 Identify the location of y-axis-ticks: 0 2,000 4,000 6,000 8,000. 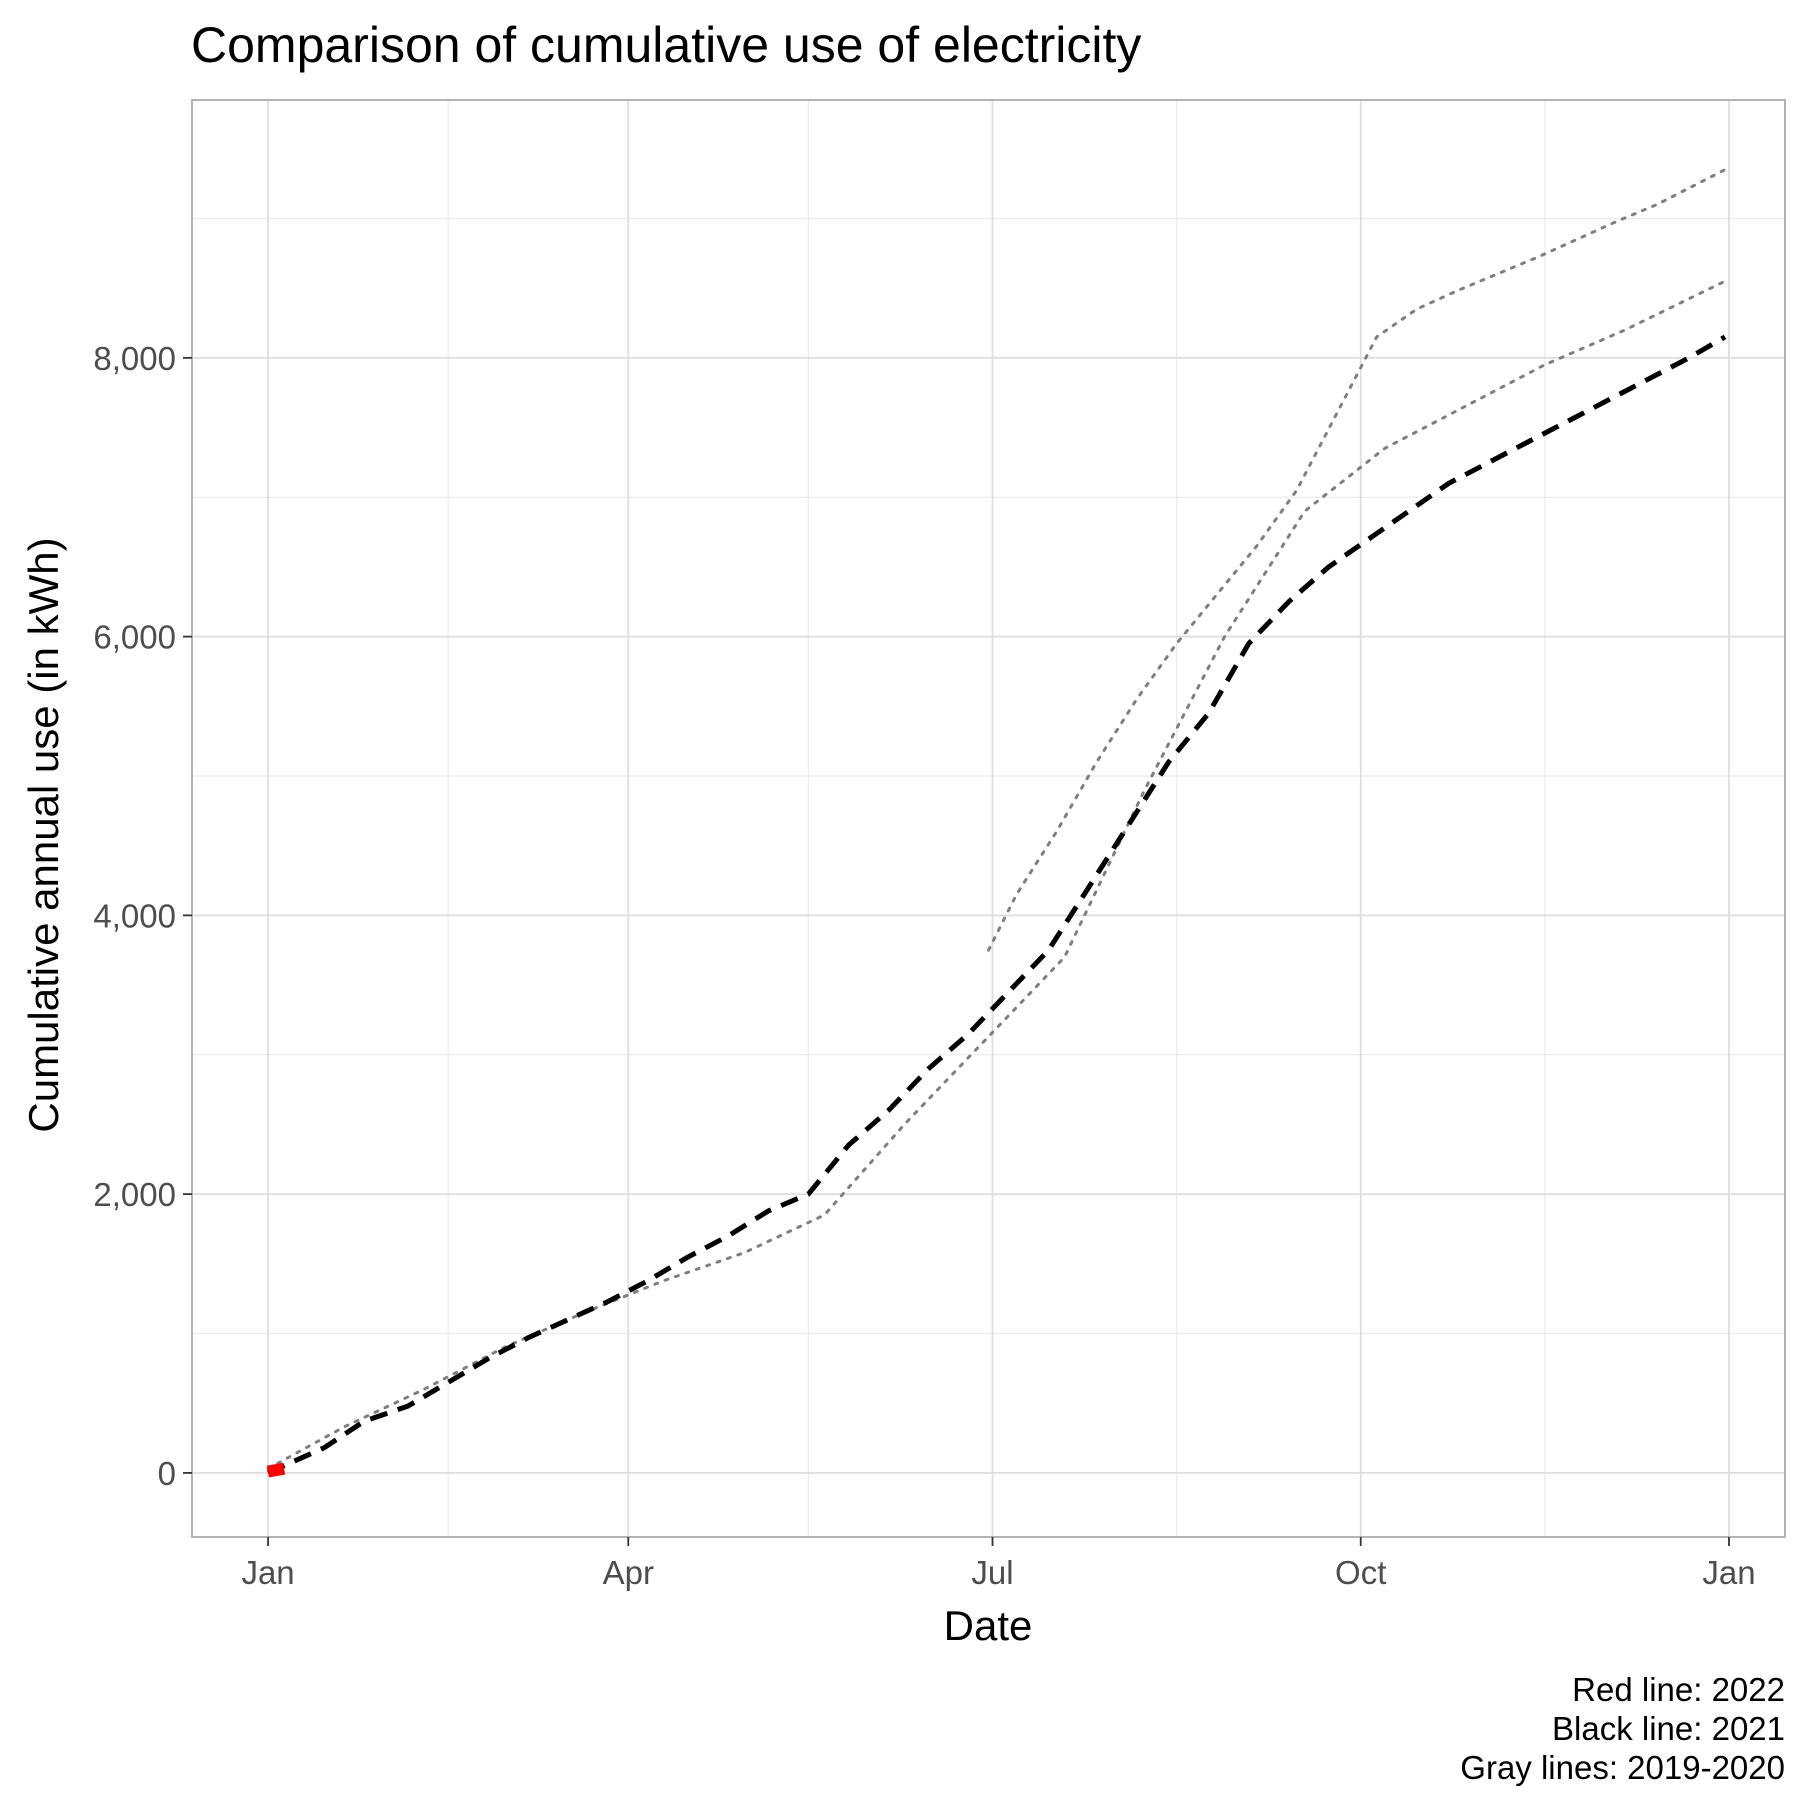
(142, 916).